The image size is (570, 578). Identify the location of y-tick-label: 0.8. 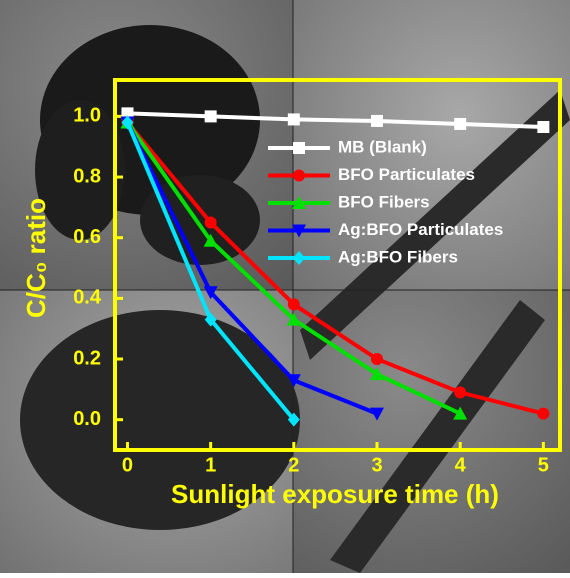
(87, 176).